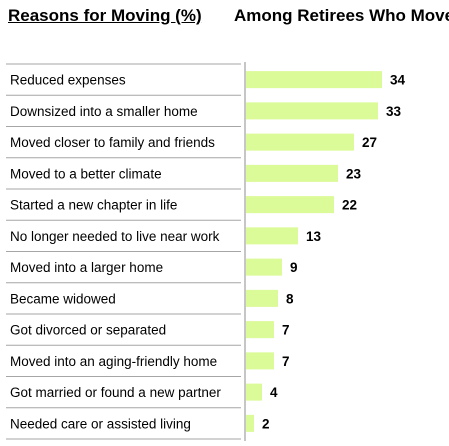 The width and height of the screenshot is (449, 446). Describe the element at coordinates (294, 267) in the screenshot. I see `data-label: 9` at that location.